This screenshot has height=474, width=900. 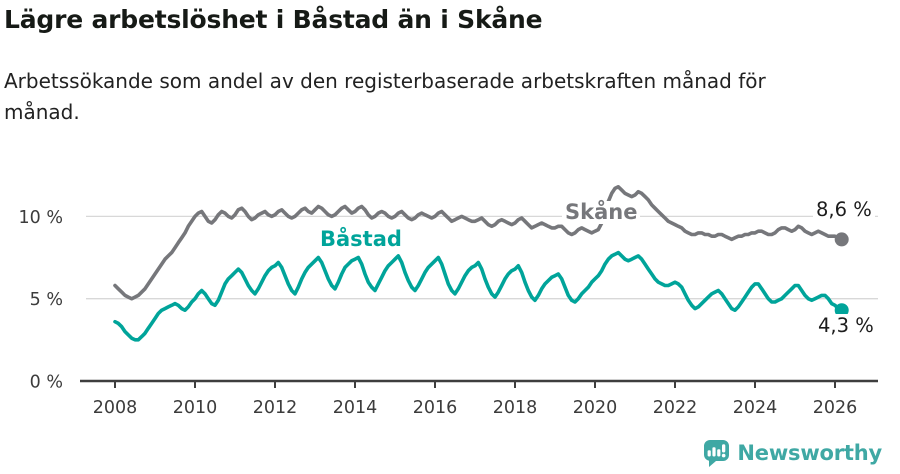 What do you see at coordinates (195, 408) in the screenshot?
I see `x-tick-label: 2010` at bounding box center [195, 408].